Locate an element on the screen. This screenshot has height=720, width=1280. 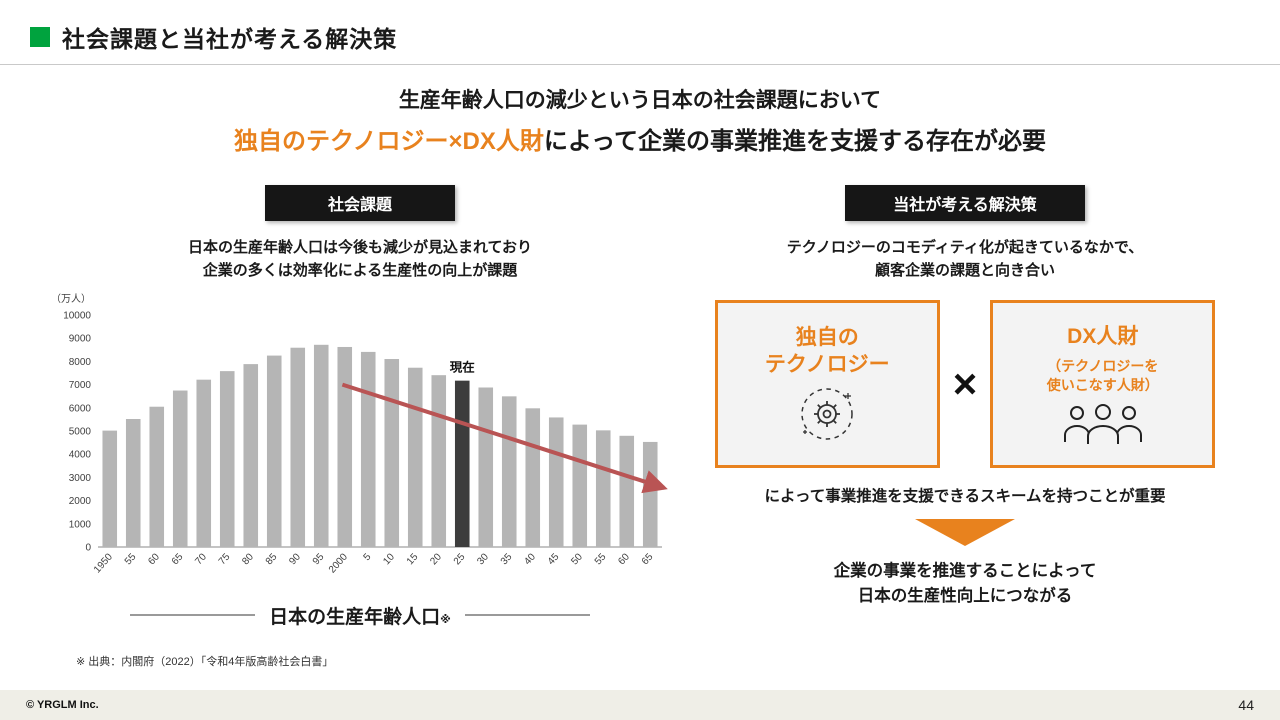
slide-header: 社会課題と当社が考える解決策 is located at coordinates (213, 37).